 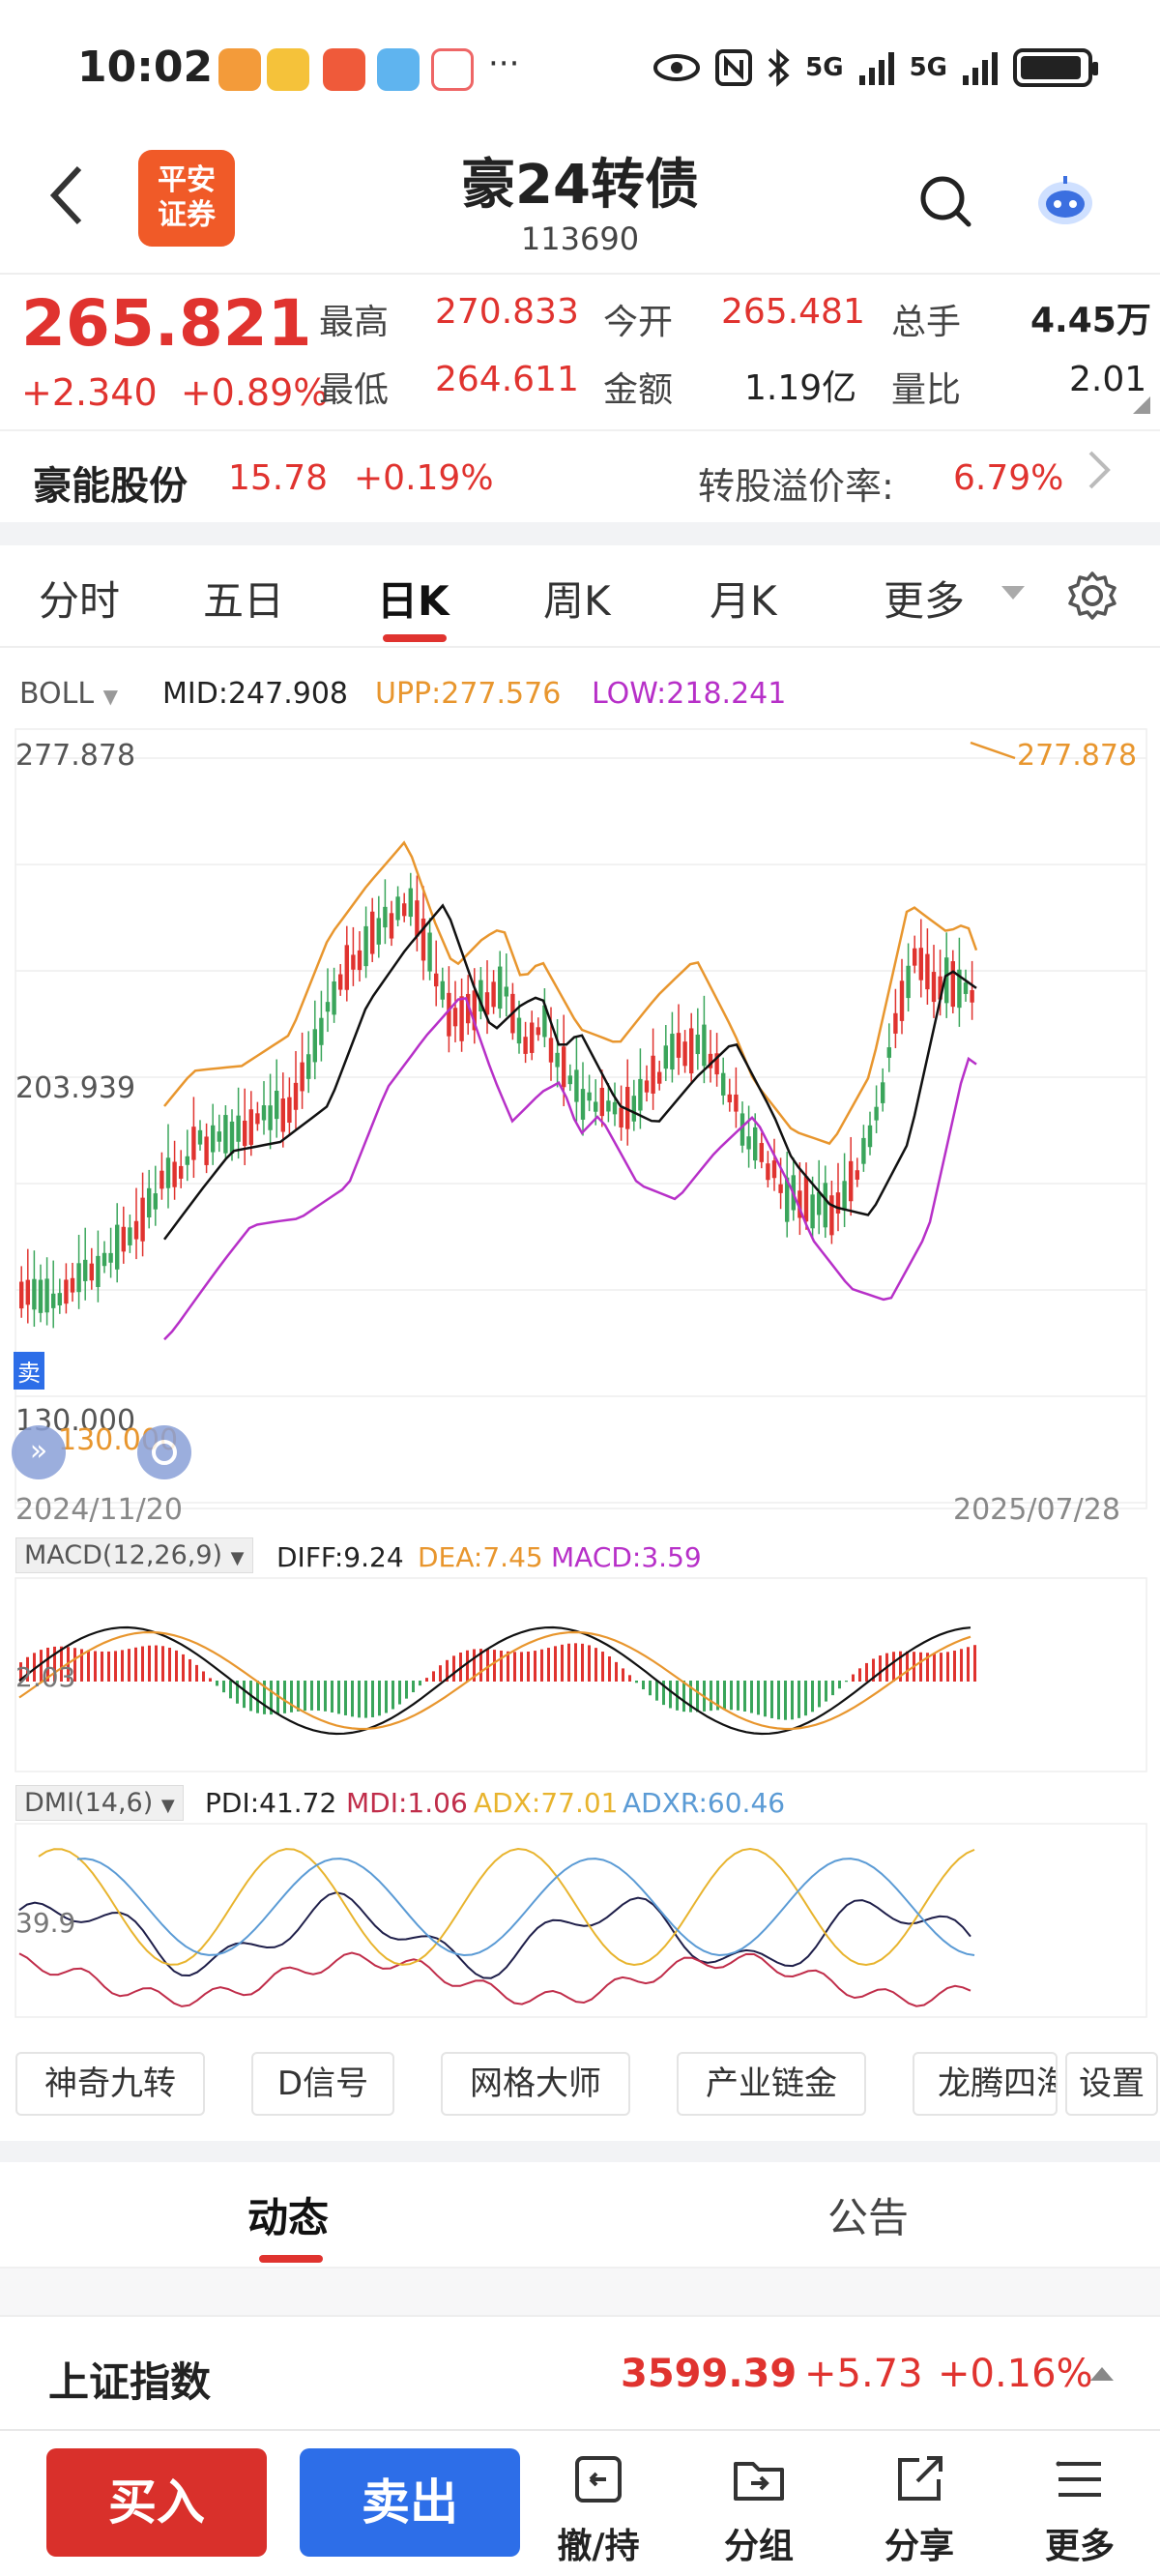 What do you see at coordinates (1102, 2374) in the screenshot?
I see `chevron-up-icon` at bounding box center [1102, 2374].